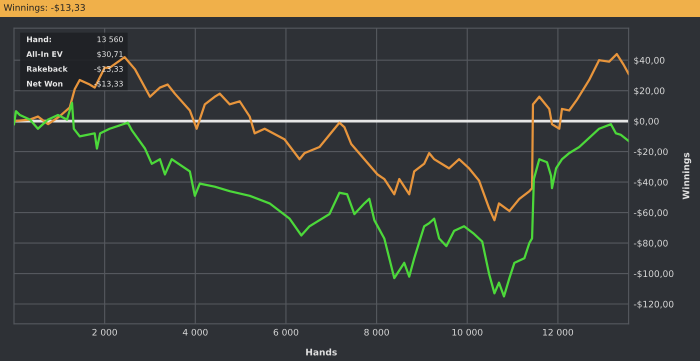 The image size is (700, 361). Describe the element at coordinates (651, 182) in the screenshot. I see `y-tick-label: -$40,00` at that location.